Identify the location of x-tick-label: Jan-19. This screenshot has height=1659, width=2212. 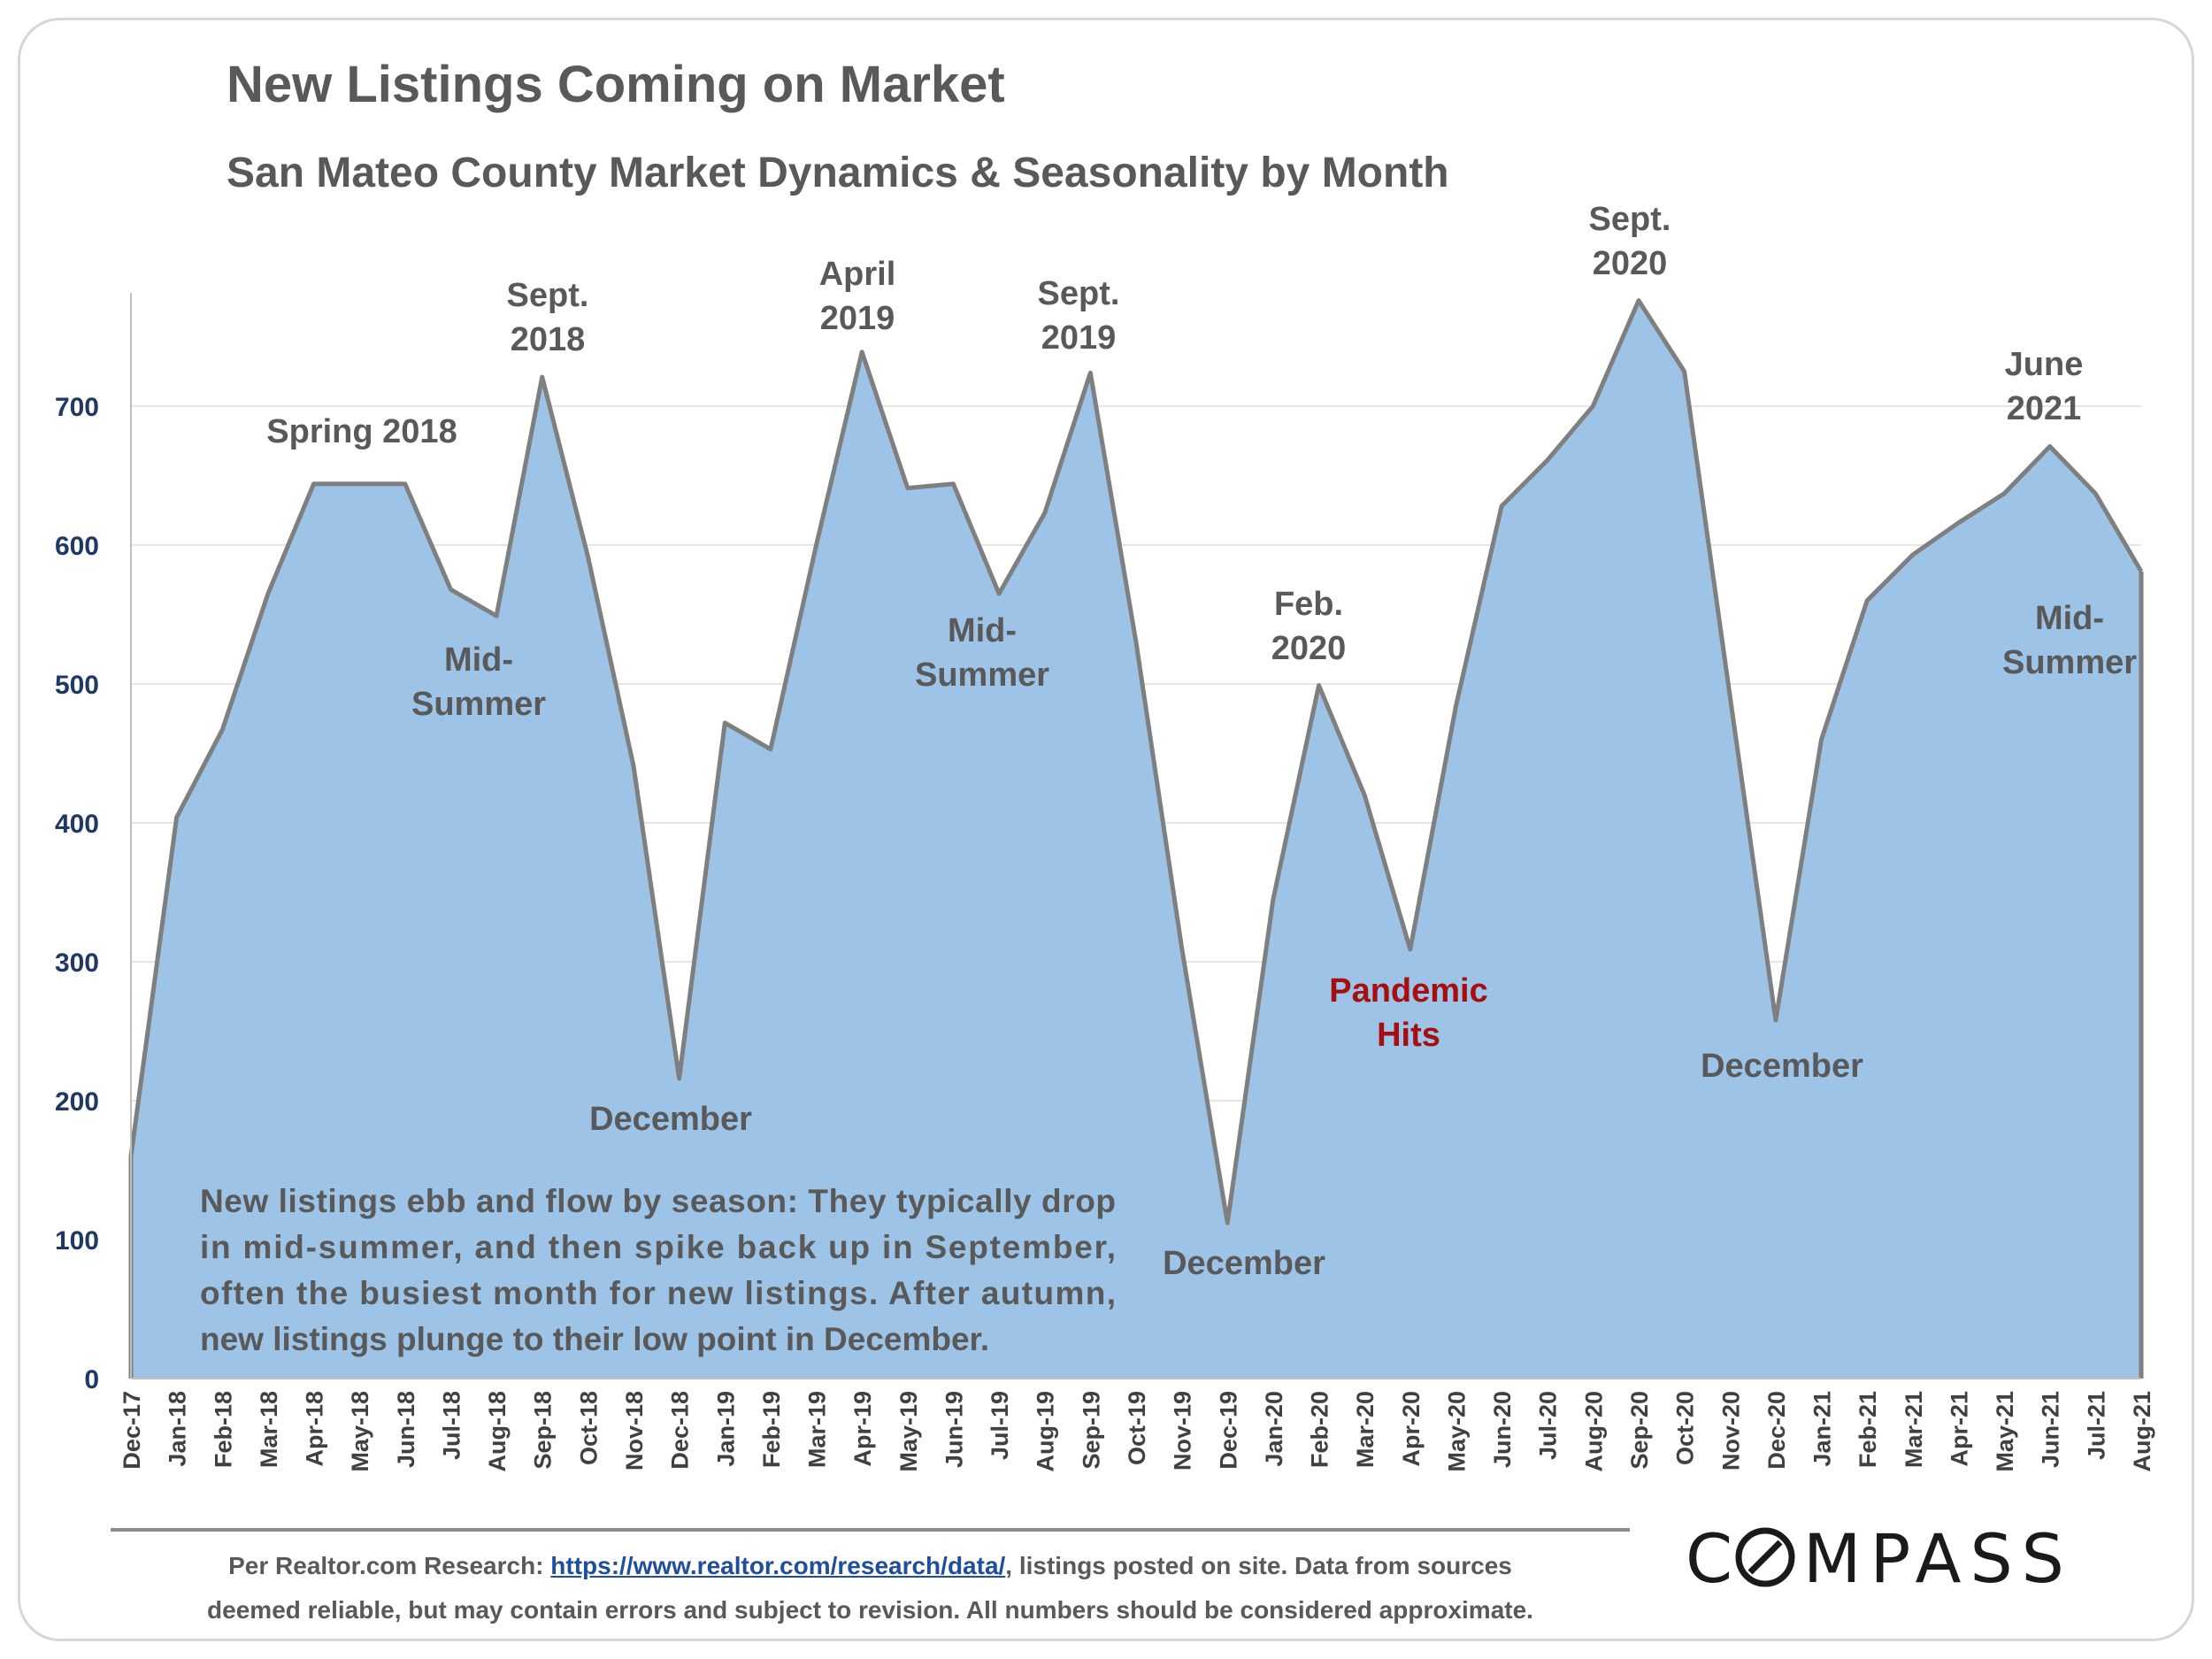
(726, 1429).